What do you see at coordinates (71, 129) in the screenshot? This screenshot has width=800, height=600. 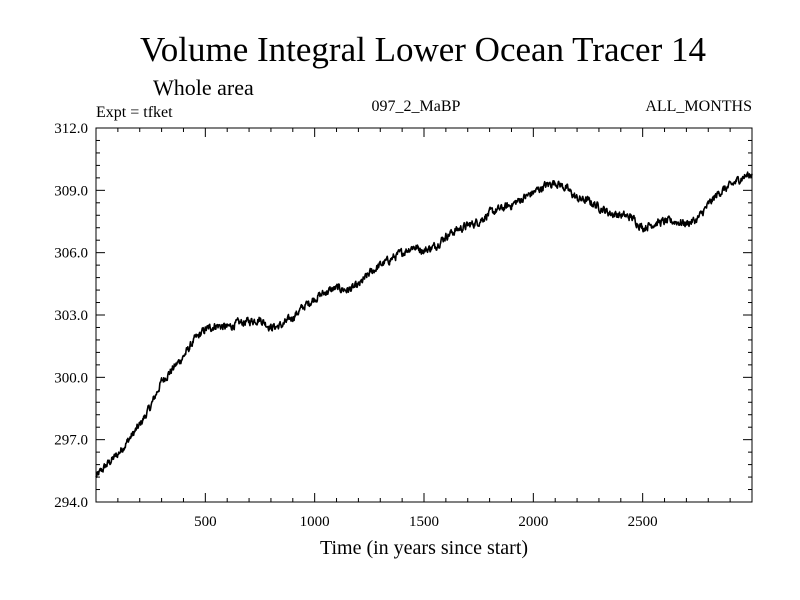 I see `y-tick-label: 312.0` at bounding box center [71, 129].